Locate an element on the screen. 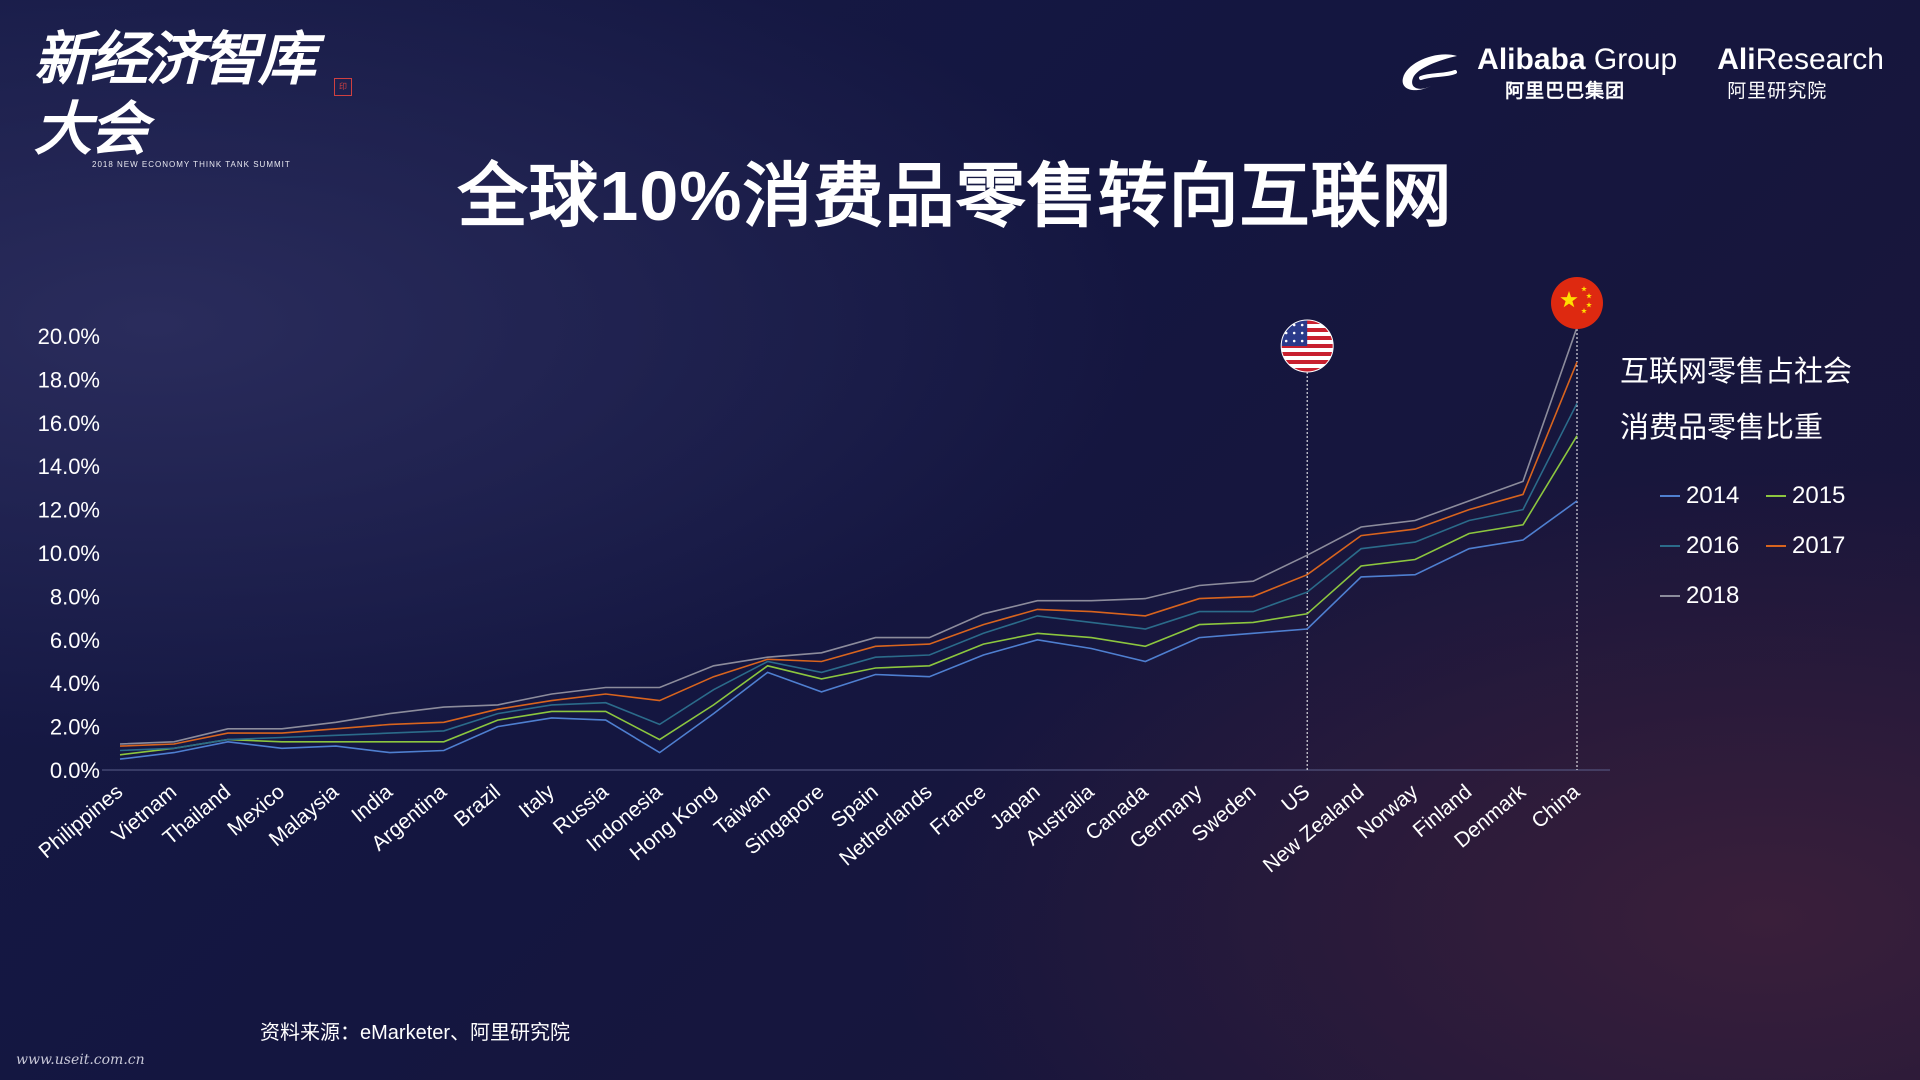 The image size is (1920, 1080). legend-item-2018: 2018 is located at coordinates (1699, 596).